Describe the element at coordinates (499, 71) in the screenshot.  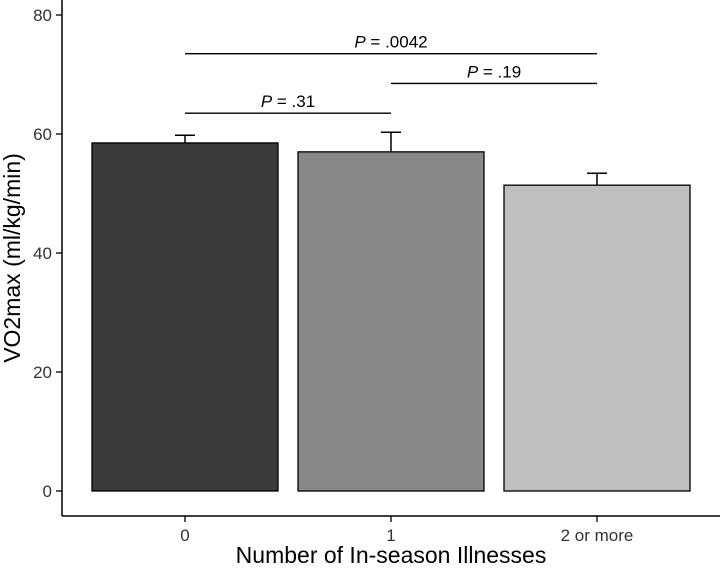
I see `p-value: = .19` at that location.